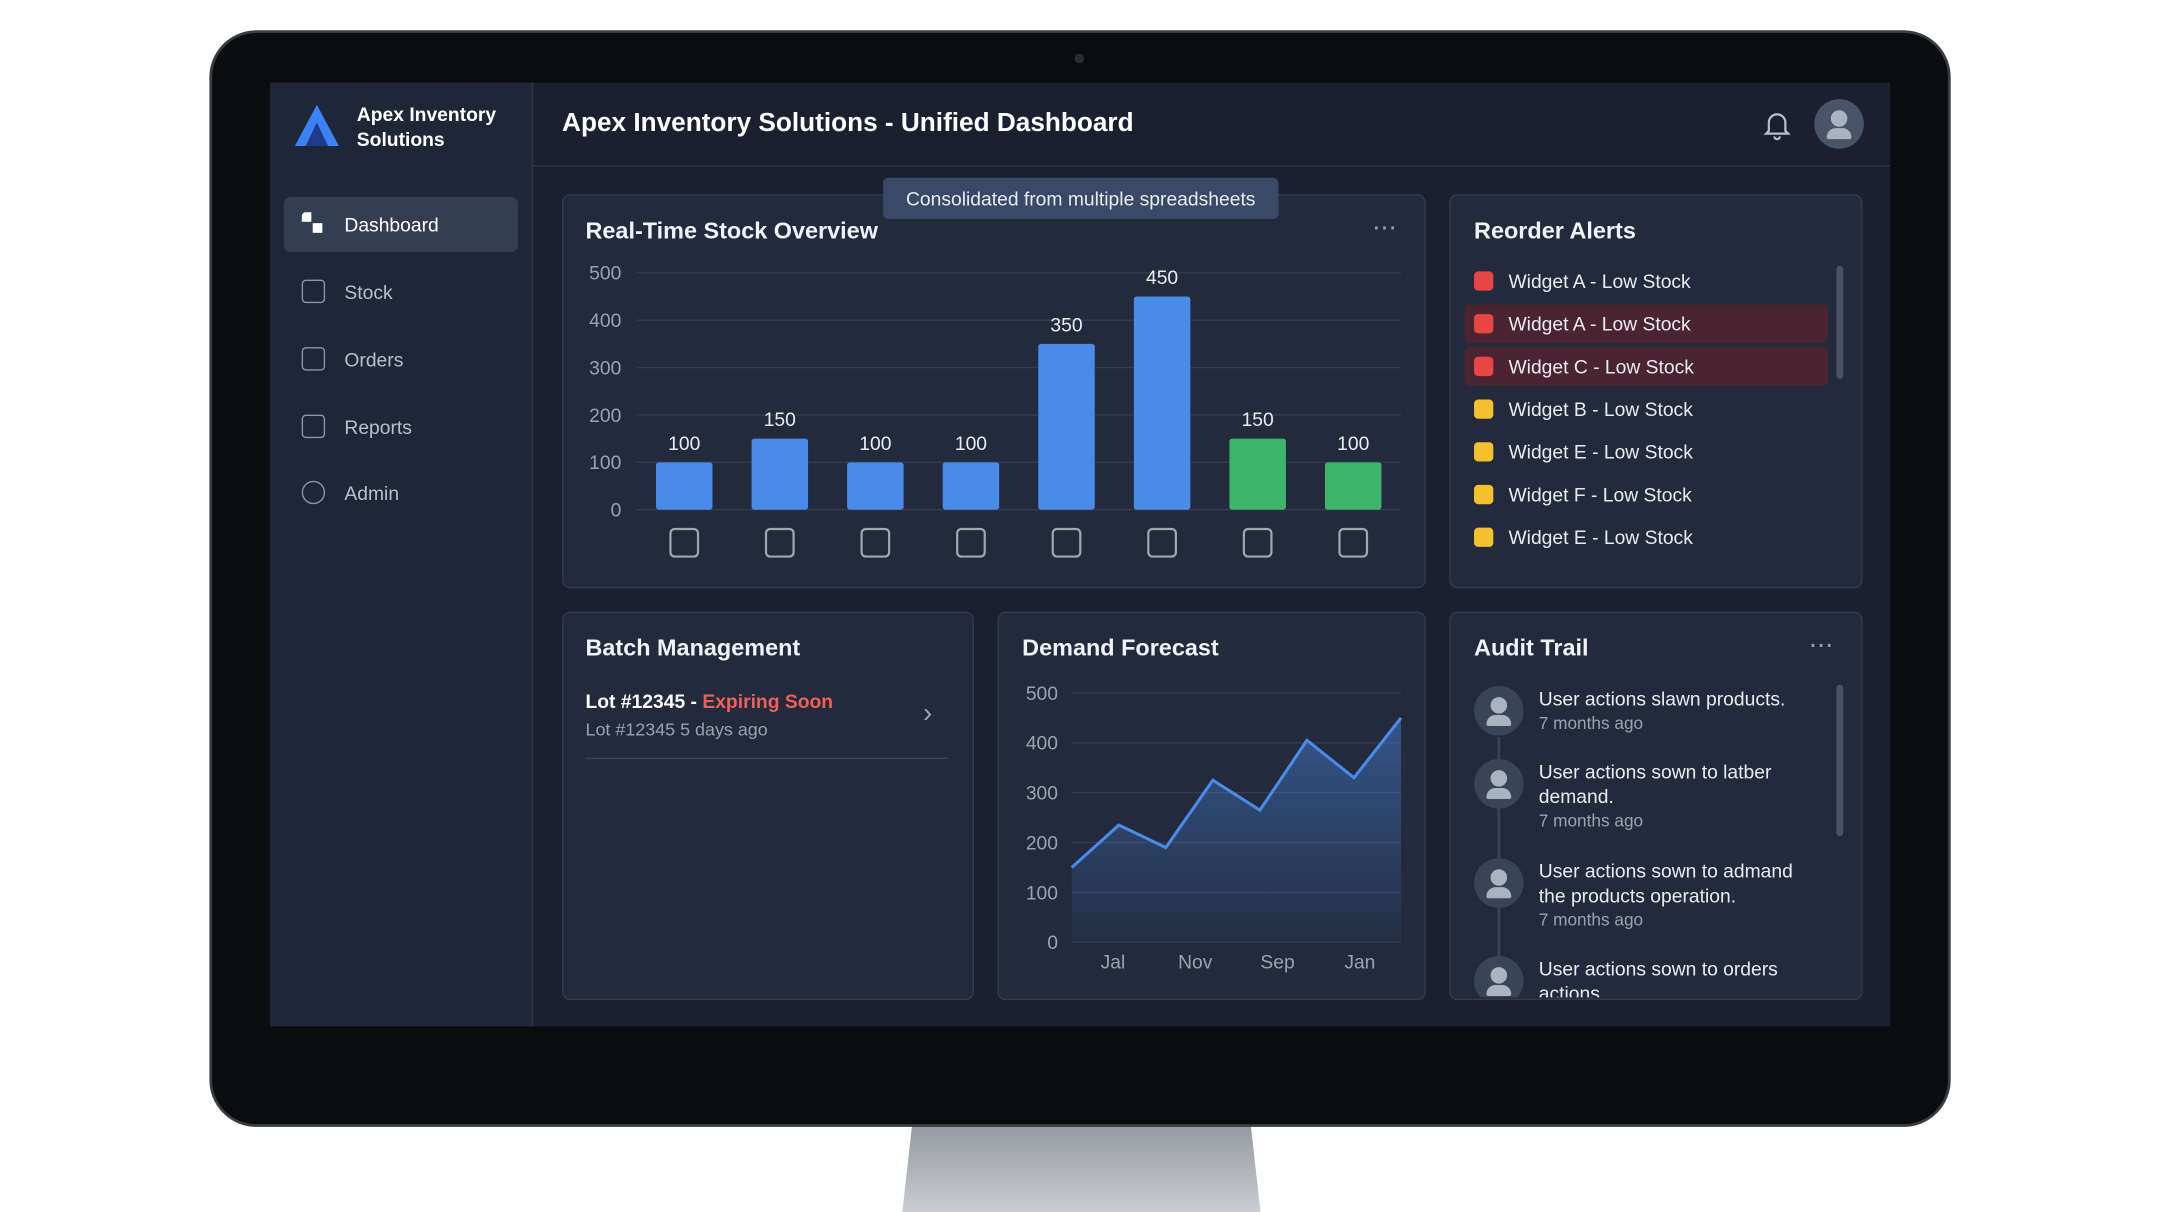 Image resolution: width=2160 pixels, height=1212 pixels. I want to click on nav-item: Dashboard, so click(400, 224).